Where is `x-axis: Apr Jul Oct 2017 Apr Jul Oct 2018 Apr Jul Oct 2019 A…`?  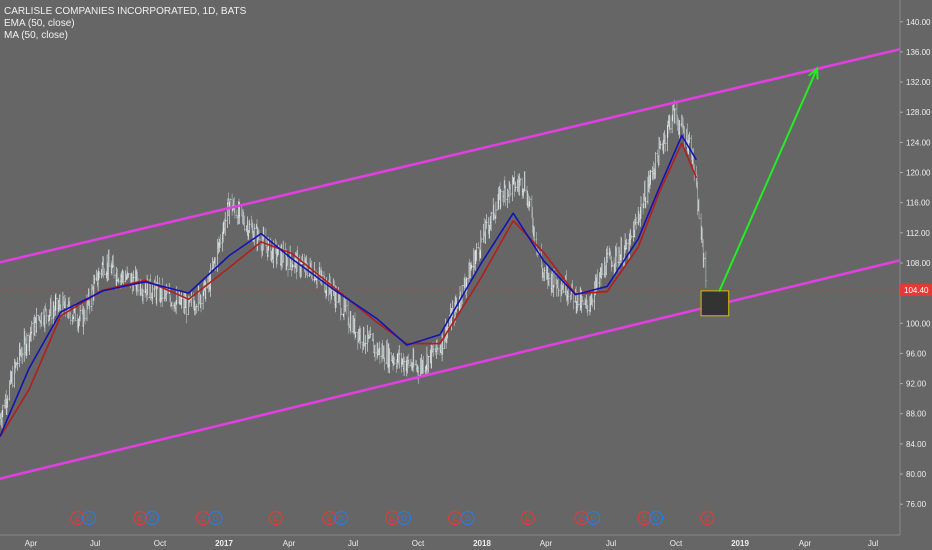 x-axis: Apr Jul Oct 2017 Apr Jul Oct 2018 Apr Jul Oct 2019 A… is located at coordinates (466, 542).